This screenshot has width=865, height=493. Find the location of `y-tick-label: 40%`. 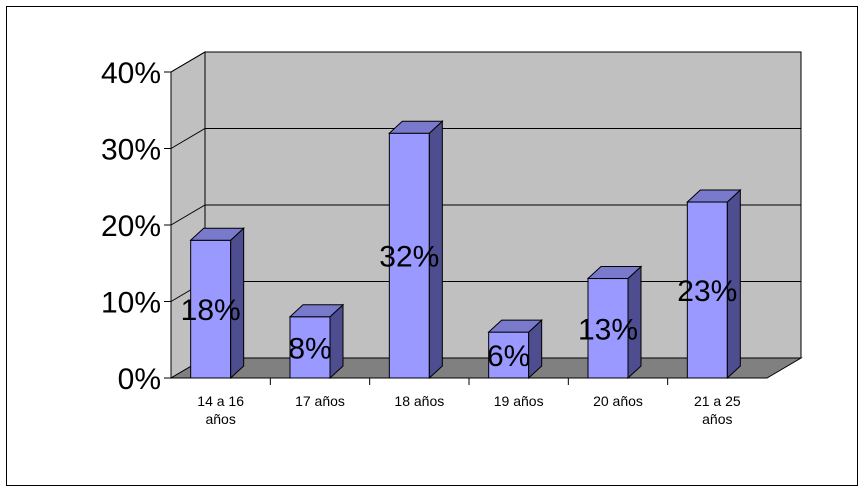

y-tick-label: 40% is located at coordinates (131, 73).